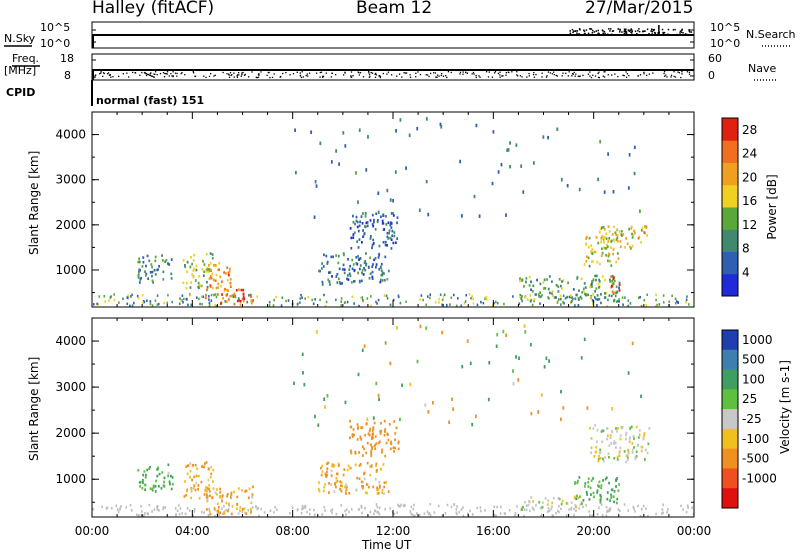 The image size is (800, 554). What do you see at coordinates (694, 531) in the screenshot?
I see `x-tick-label: 00:00` at bounding box center [694, 531].